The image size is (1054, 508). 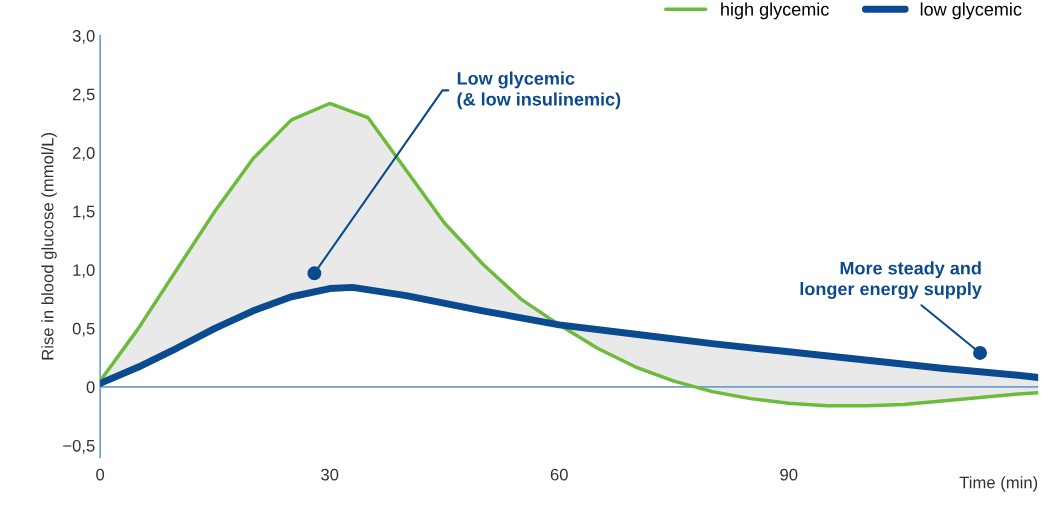 I want to click on y-axis-title: Rise in blood glucose (mmol/L), so click(x=49, y=246).